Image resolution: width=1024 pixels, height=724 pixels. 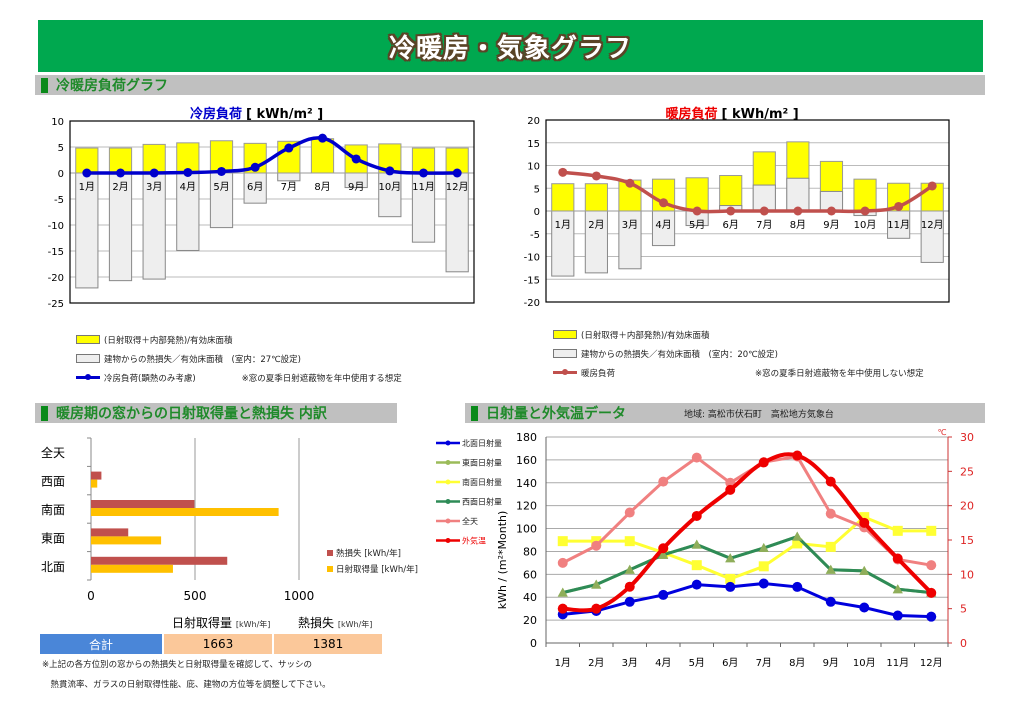 I want to click on y-tick-label: 160, so click(x=526, y=460).